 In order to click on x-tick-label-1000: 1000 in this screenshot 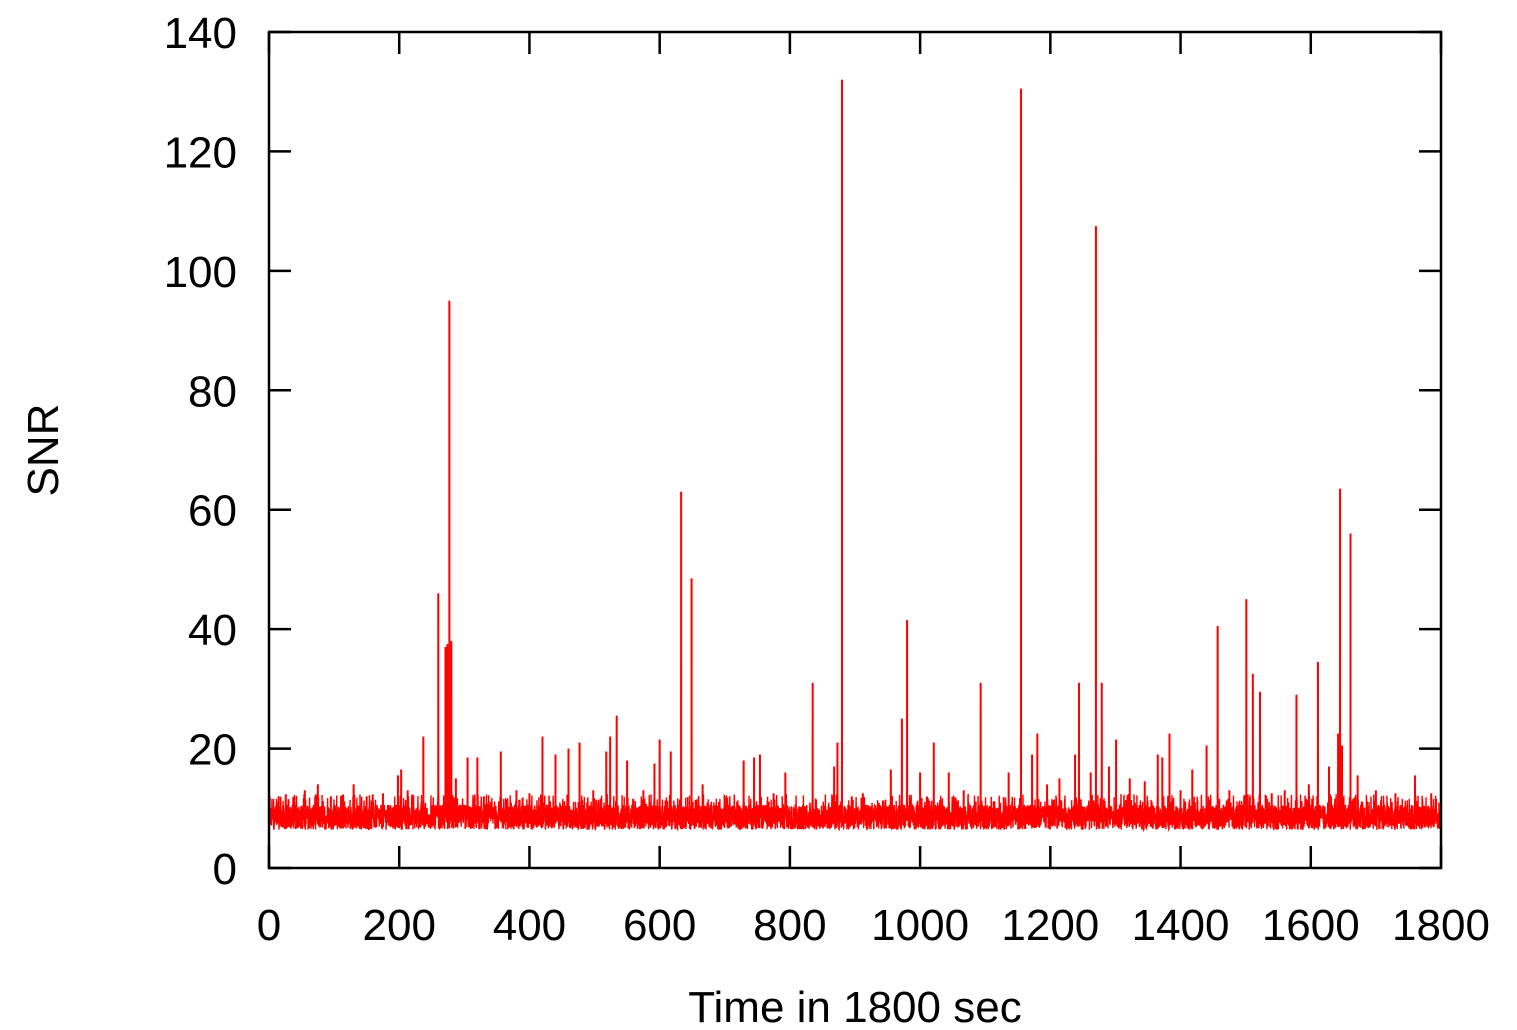, I will do `click(920, 925)`.